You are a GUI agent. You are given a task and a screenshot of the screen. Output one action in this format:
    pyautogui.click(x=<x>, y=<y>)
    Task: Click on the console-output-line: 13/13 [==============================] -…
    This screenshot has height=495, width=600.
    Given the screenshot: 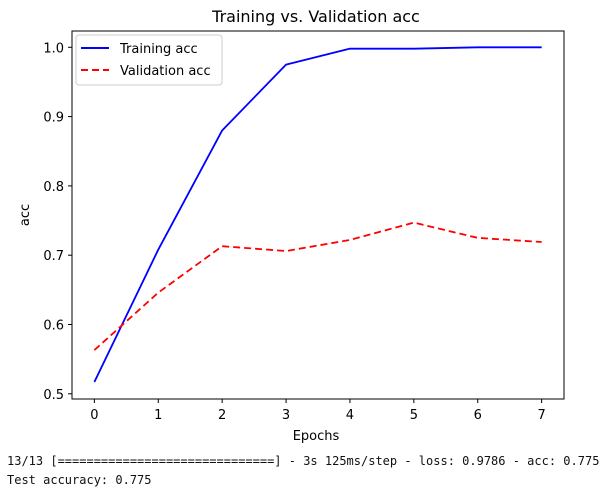 What is the action you would take?
    pyautogui.click(x=303, y=461)
    